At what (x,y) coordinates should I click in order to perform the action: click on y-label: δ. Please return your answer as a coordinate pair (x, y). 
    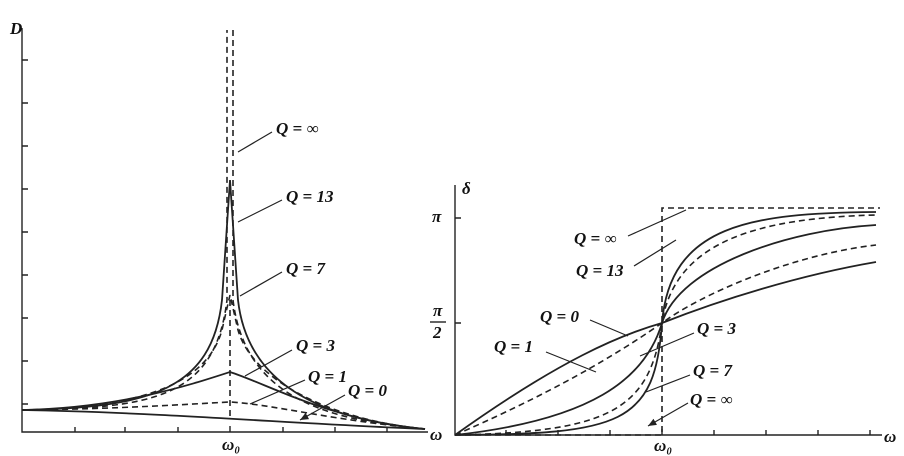
    Looking at the image, I should click on (466, 188).